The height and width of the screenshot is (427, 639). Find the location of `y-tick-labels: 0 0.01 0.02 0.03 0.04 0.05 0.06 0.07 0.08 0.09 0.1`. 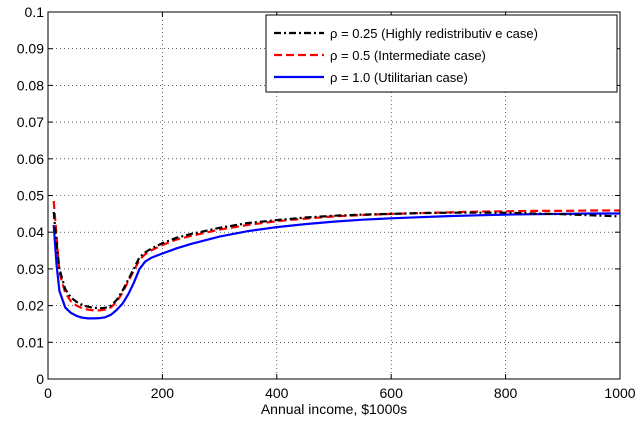

y-tick-labels: 0 0.01 0.02 0.03 0.04 0.05 0.06 0.07 0.08 0.09 0.1 is located at coordinates (30, 195).